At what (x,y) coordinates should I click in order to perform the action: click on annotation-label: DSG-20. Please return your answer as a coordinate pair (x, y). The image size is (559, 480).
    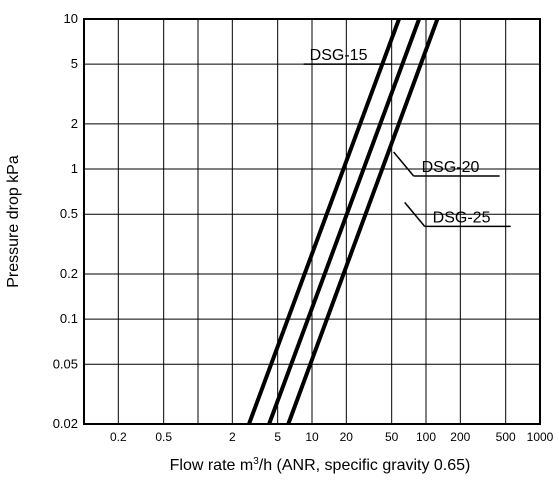
    Looking at the image, I should click on (451, 167).